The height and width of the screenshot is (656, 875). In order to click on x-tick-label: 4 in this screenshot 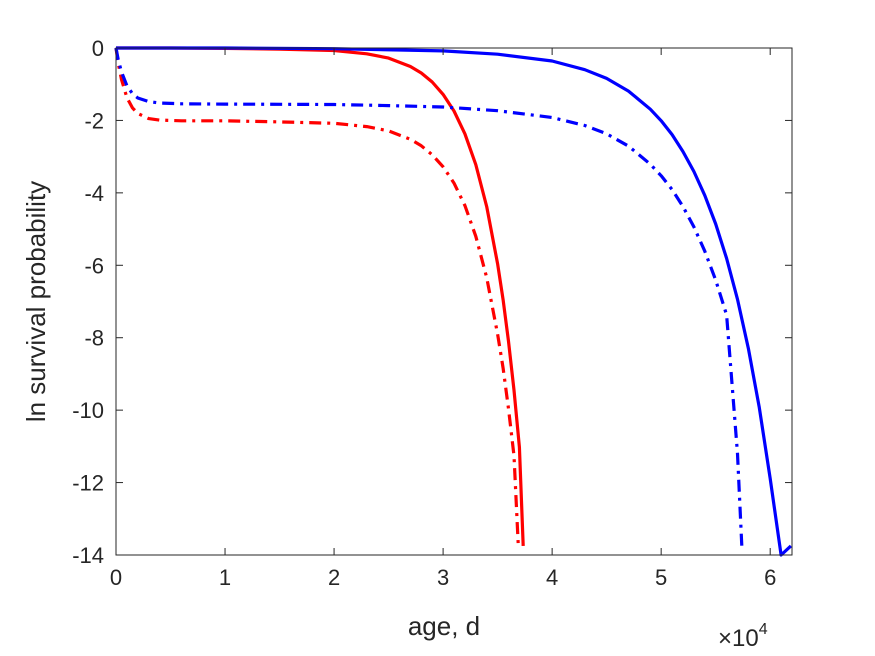, I will do `click(552, 577)`.